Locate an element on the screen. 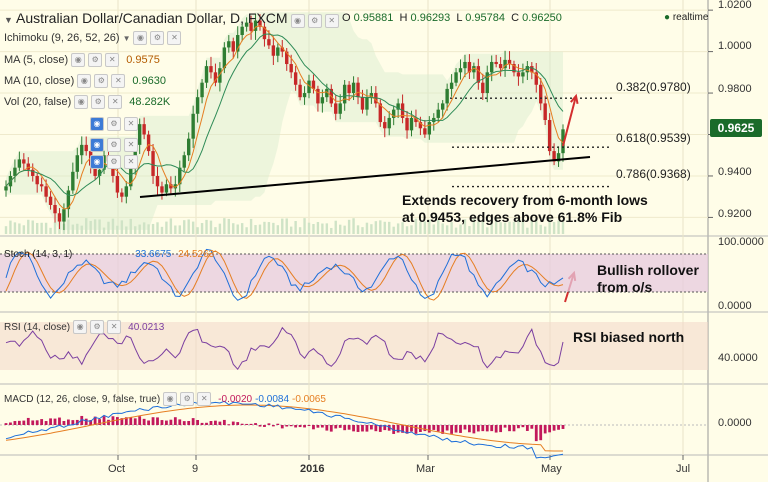 This screenshot has height=482, width=768. price-tick: 1.0200 is located at coordinates (735, 5).